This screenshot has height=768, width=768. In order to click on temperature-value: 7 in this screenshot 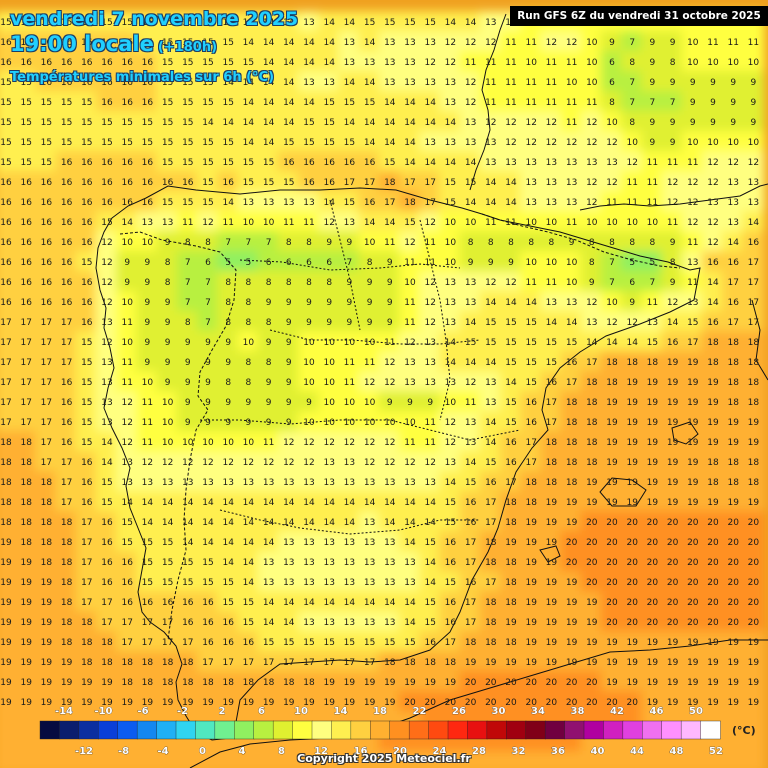, I will do `click(612, 263)`.